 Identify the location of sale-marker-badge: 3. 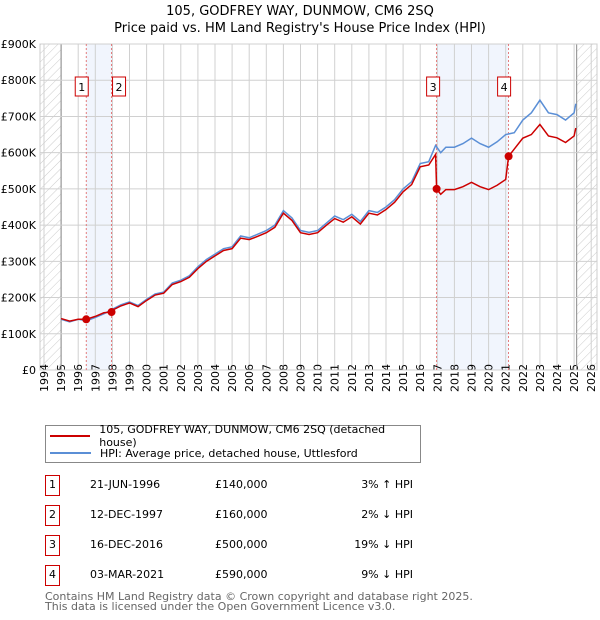
(52, 545).